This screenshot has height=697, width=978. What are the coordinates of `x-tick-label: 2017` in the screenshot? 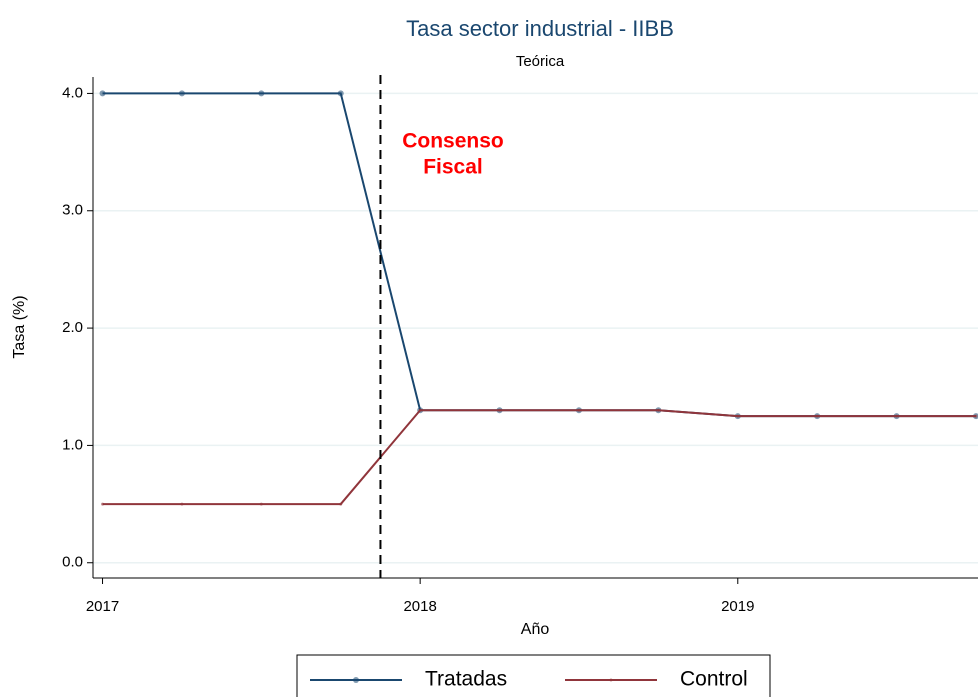 It's located at (102, 606).